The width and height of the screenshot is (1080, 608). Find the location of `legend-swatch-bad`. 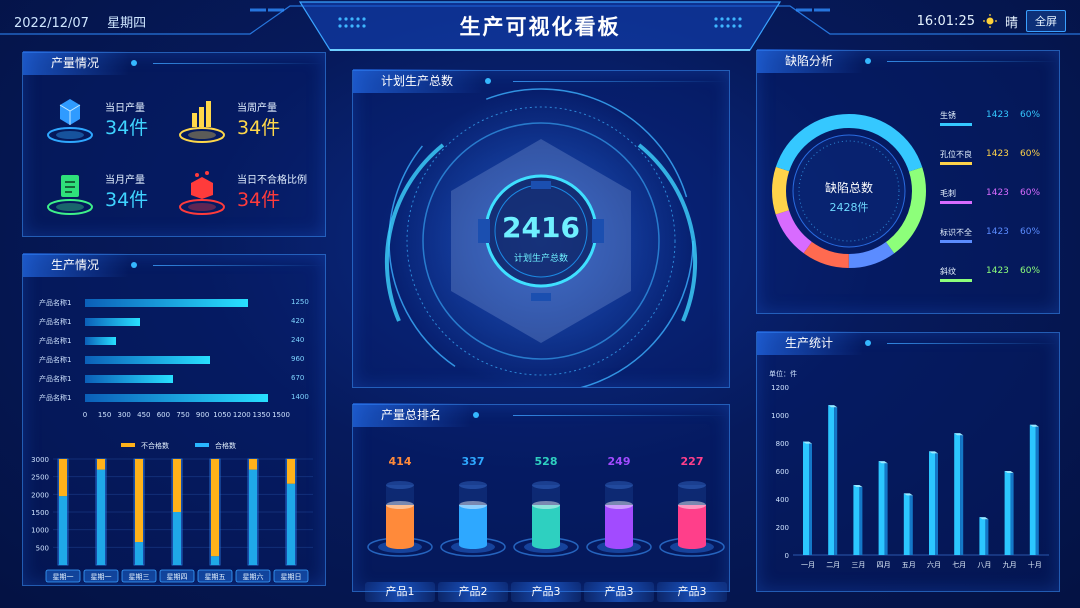

legend-swatch-bad is located at coordinates (128, 445).